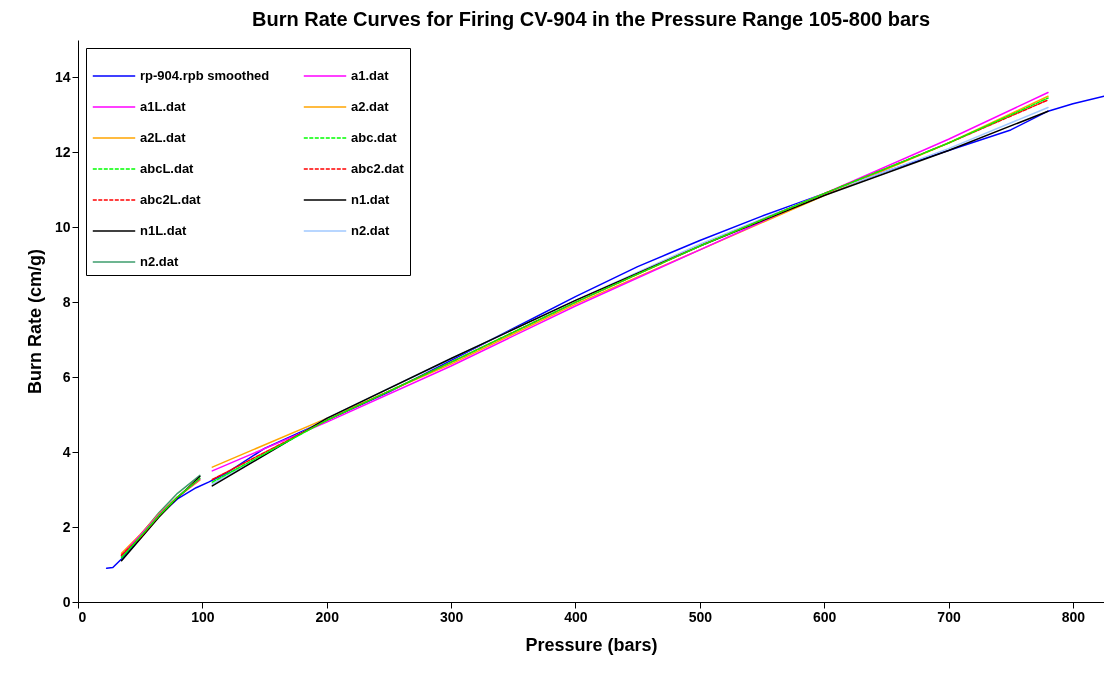  Describe the element at coordinates (66, 526) in the screenshot. I see `y-tick-label: 2` at that location.